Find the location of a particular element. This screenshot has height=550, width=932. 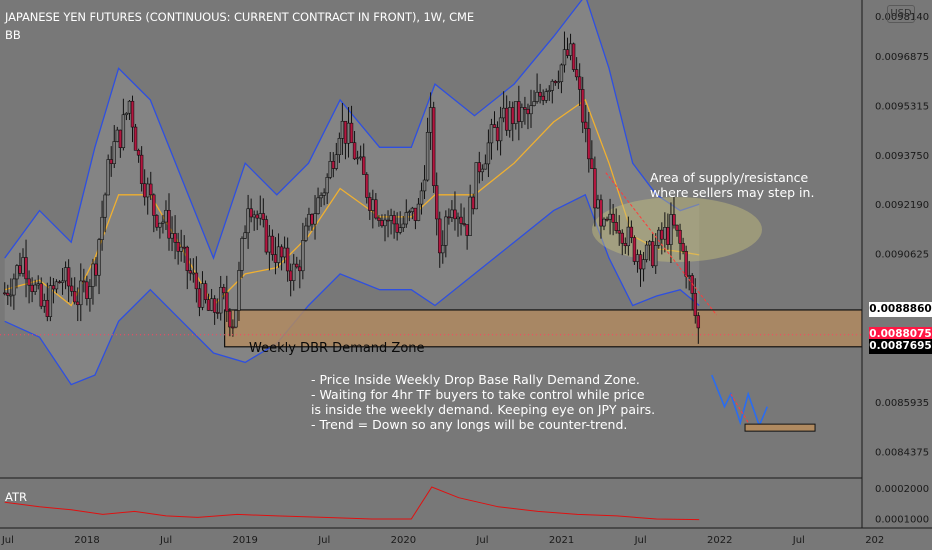

bb-indicator-label: BB is located at coordinates (13, 35).